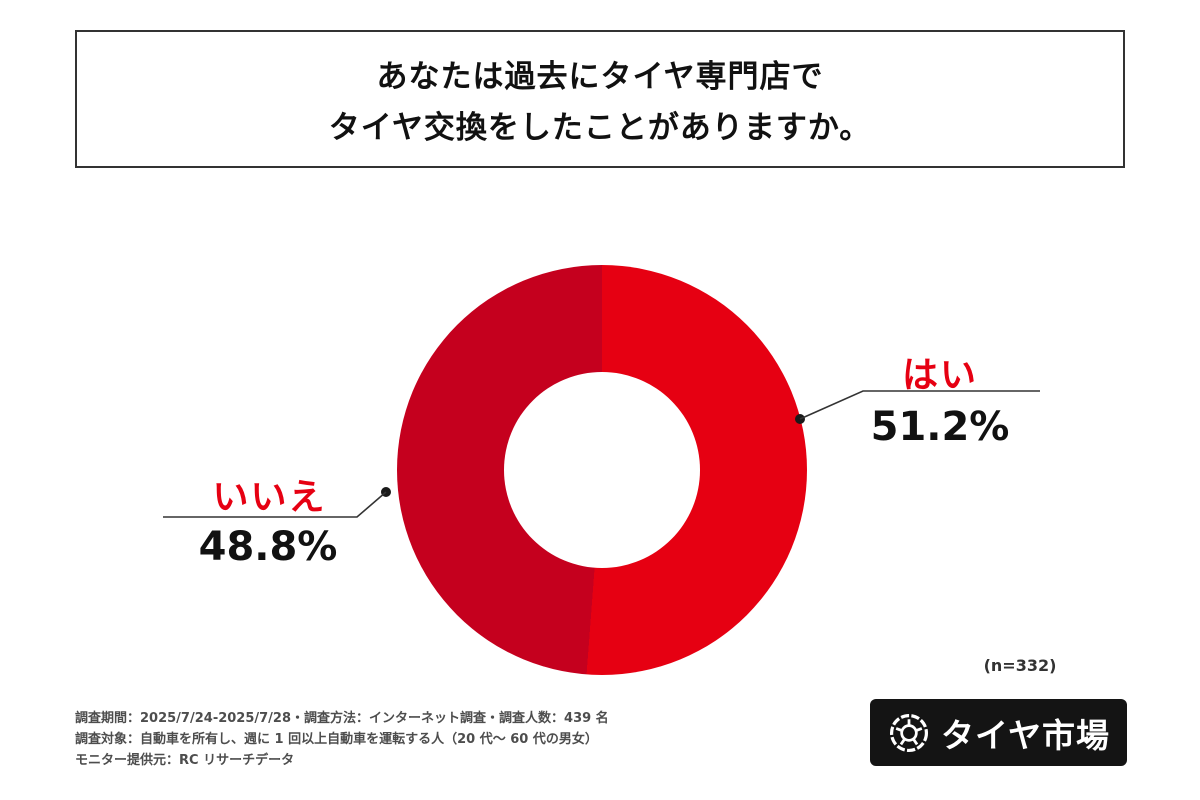 This screenshot has height=800, width=1200. I want to click on sample-size-note: (n=332), so click(1020, 665).